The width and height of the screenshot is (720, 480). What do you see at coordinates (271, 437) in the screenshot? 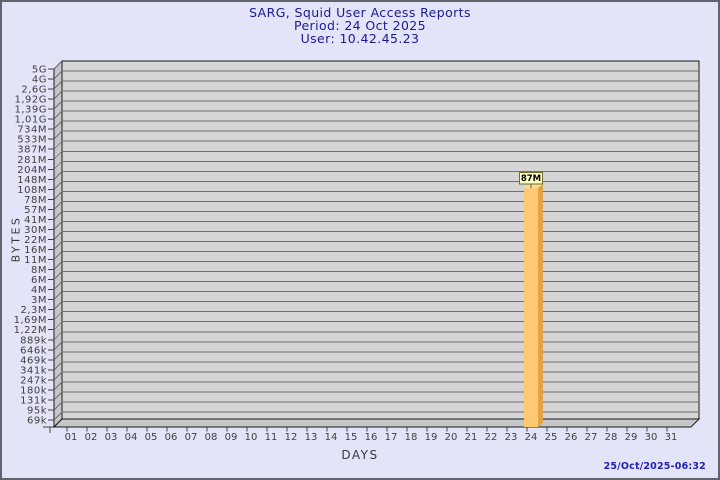
I see `x-tick-label: 11` at bounding box center [271, 437].